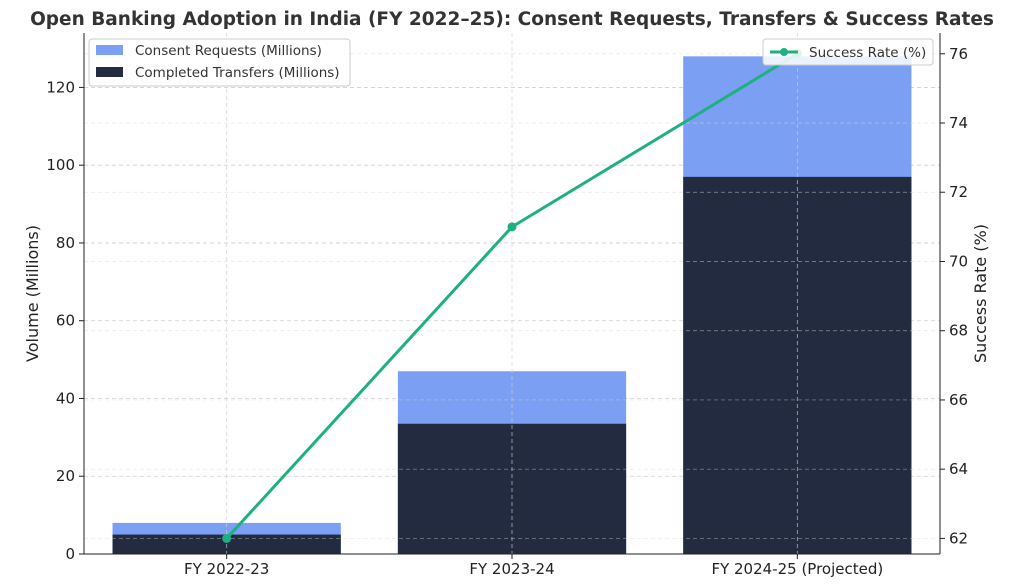 This screenshot has width=1024, height=586. Describe the element at coordinates (60, 87) in the screenshot. I see `y-tick-label: 120` at that location.